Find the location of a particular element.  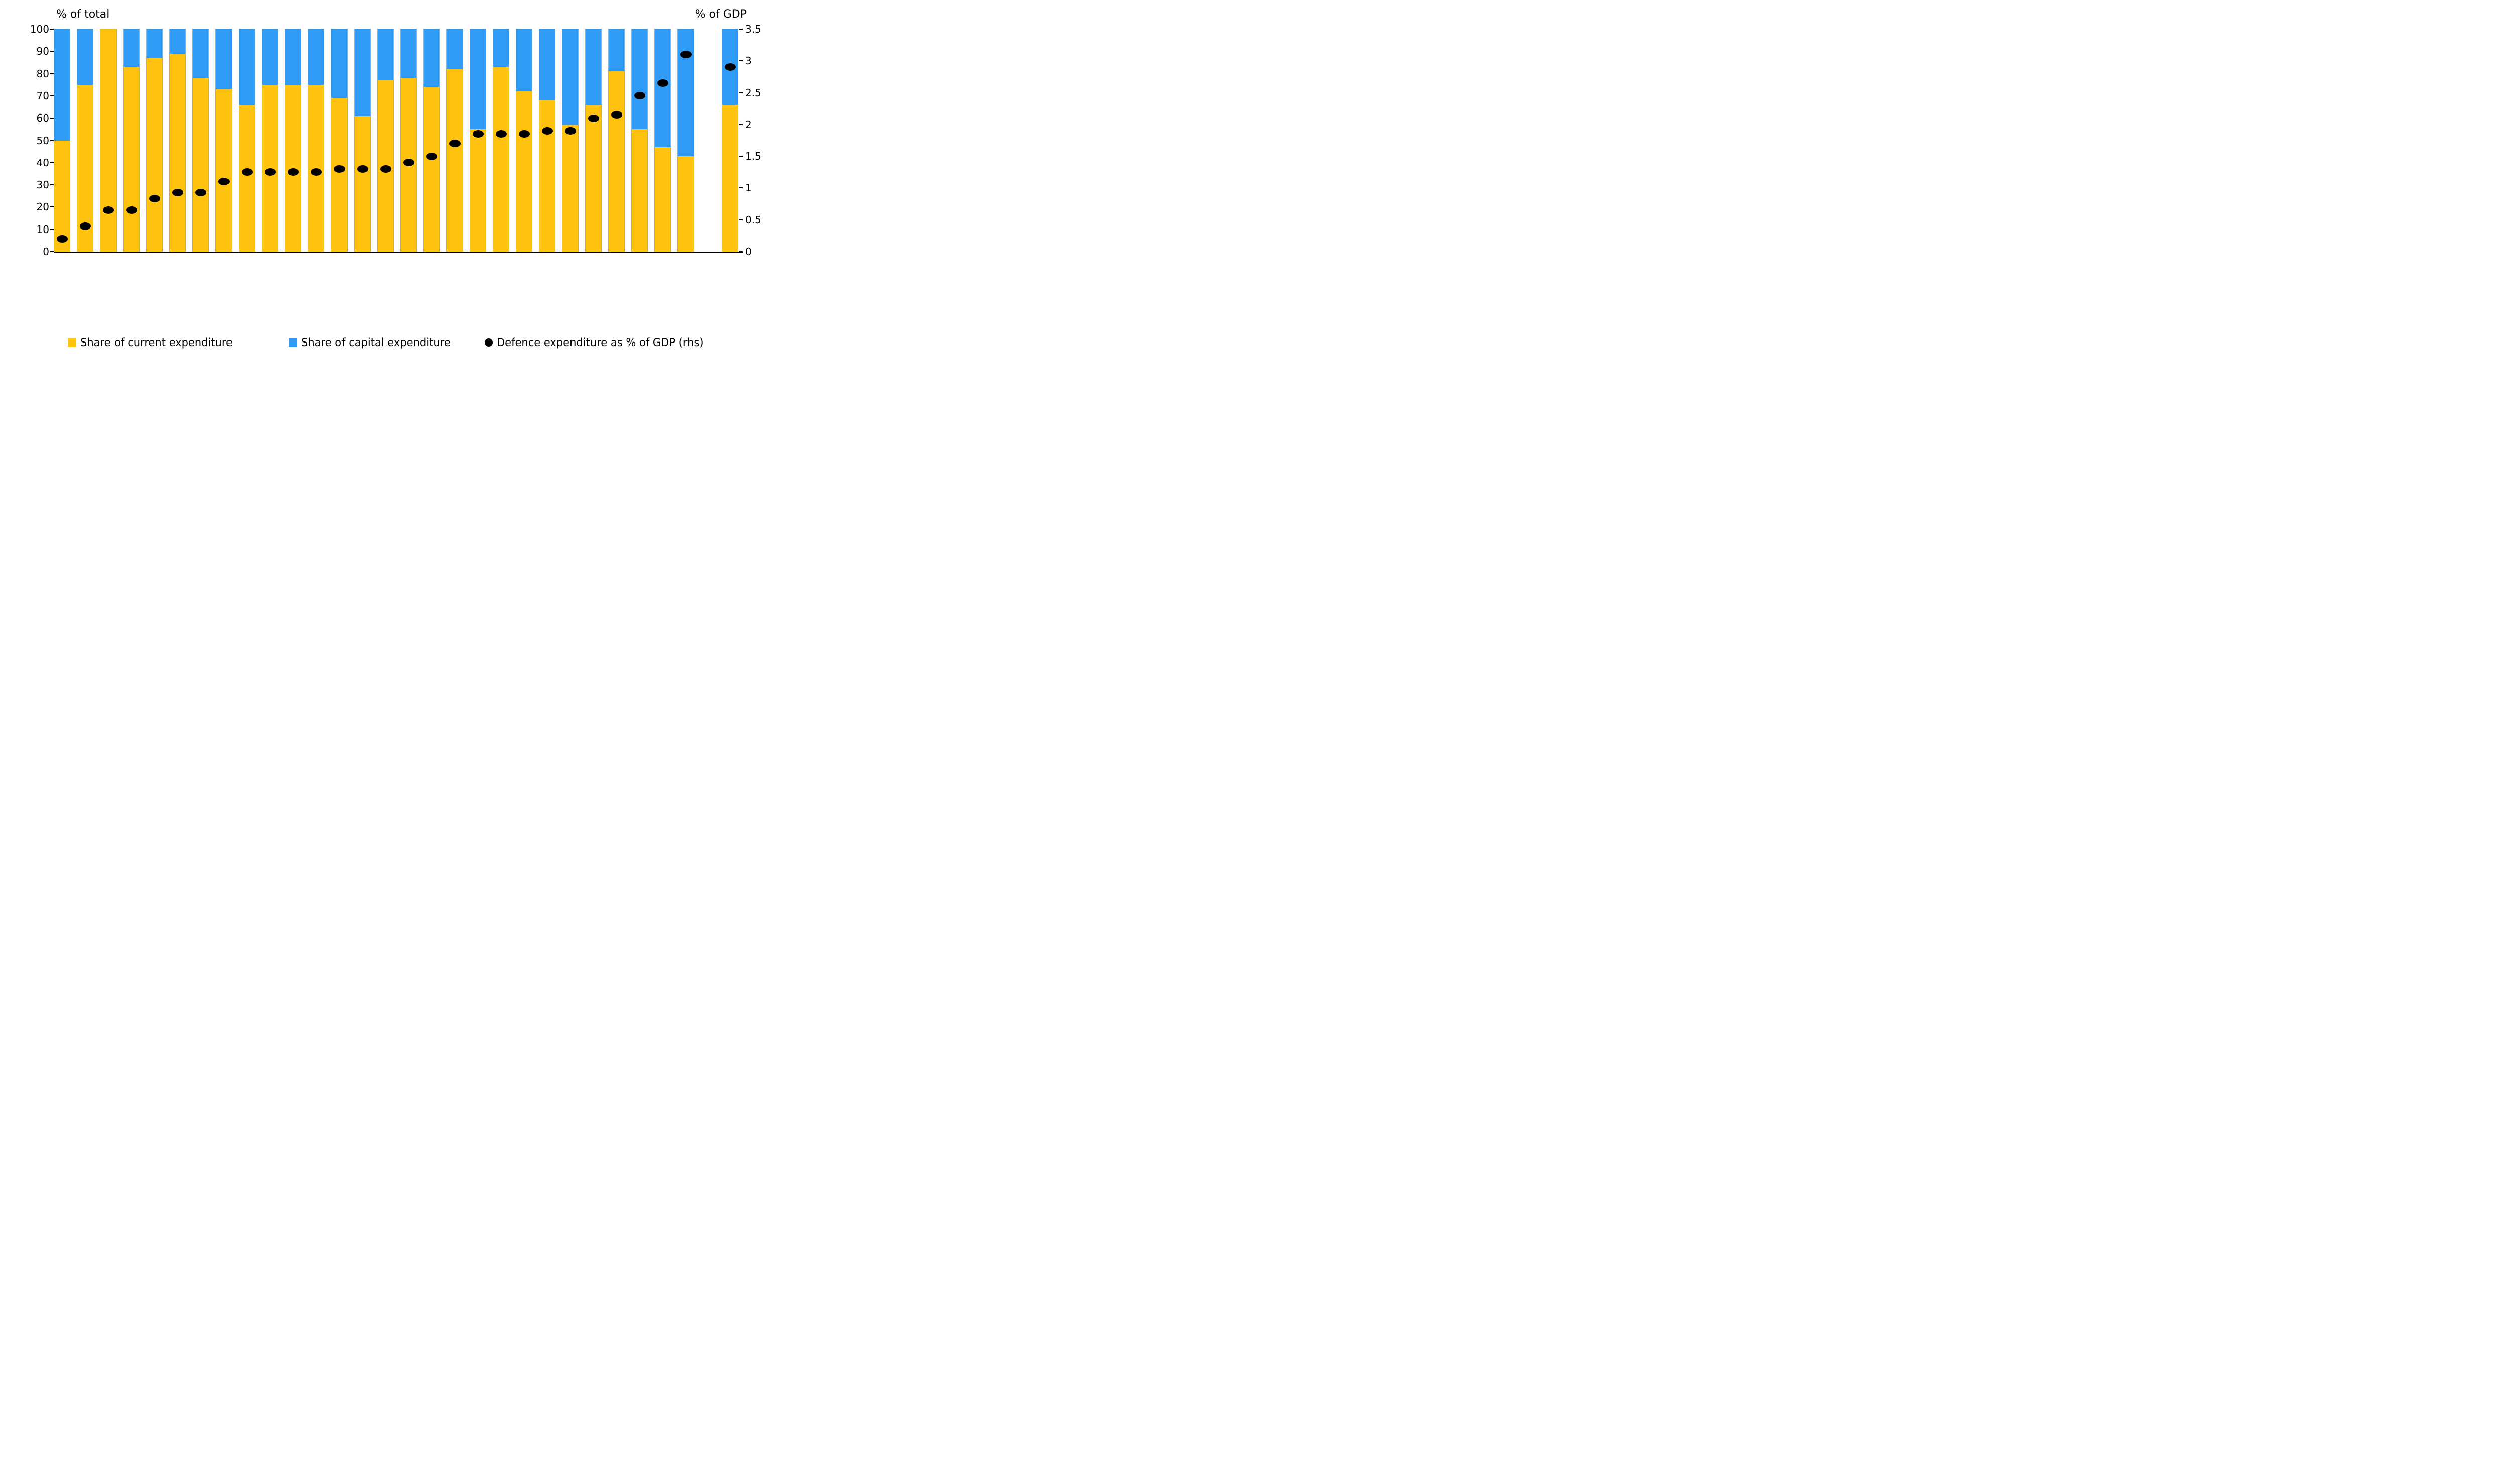

right-axis-title: % of GDP is located at coordinates (721, 14).